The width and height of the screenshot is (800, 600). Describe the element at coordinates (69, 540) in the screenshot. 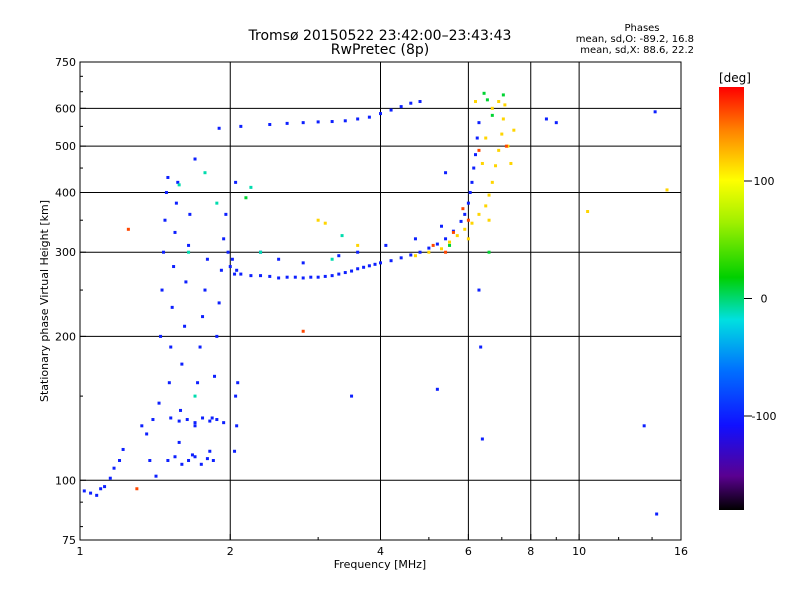

I see `y-tick-label: 75` at that location.